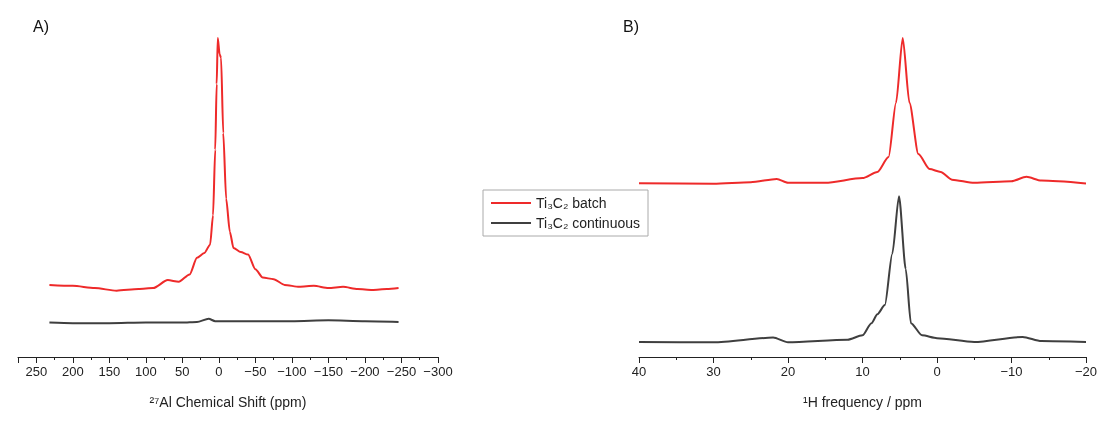 This screenshot has height=425, width=1107. What do you see at coordinates (713, 371) in the screenshot?
I see `x-tick-label: 30` at bounding box center [713, 371].